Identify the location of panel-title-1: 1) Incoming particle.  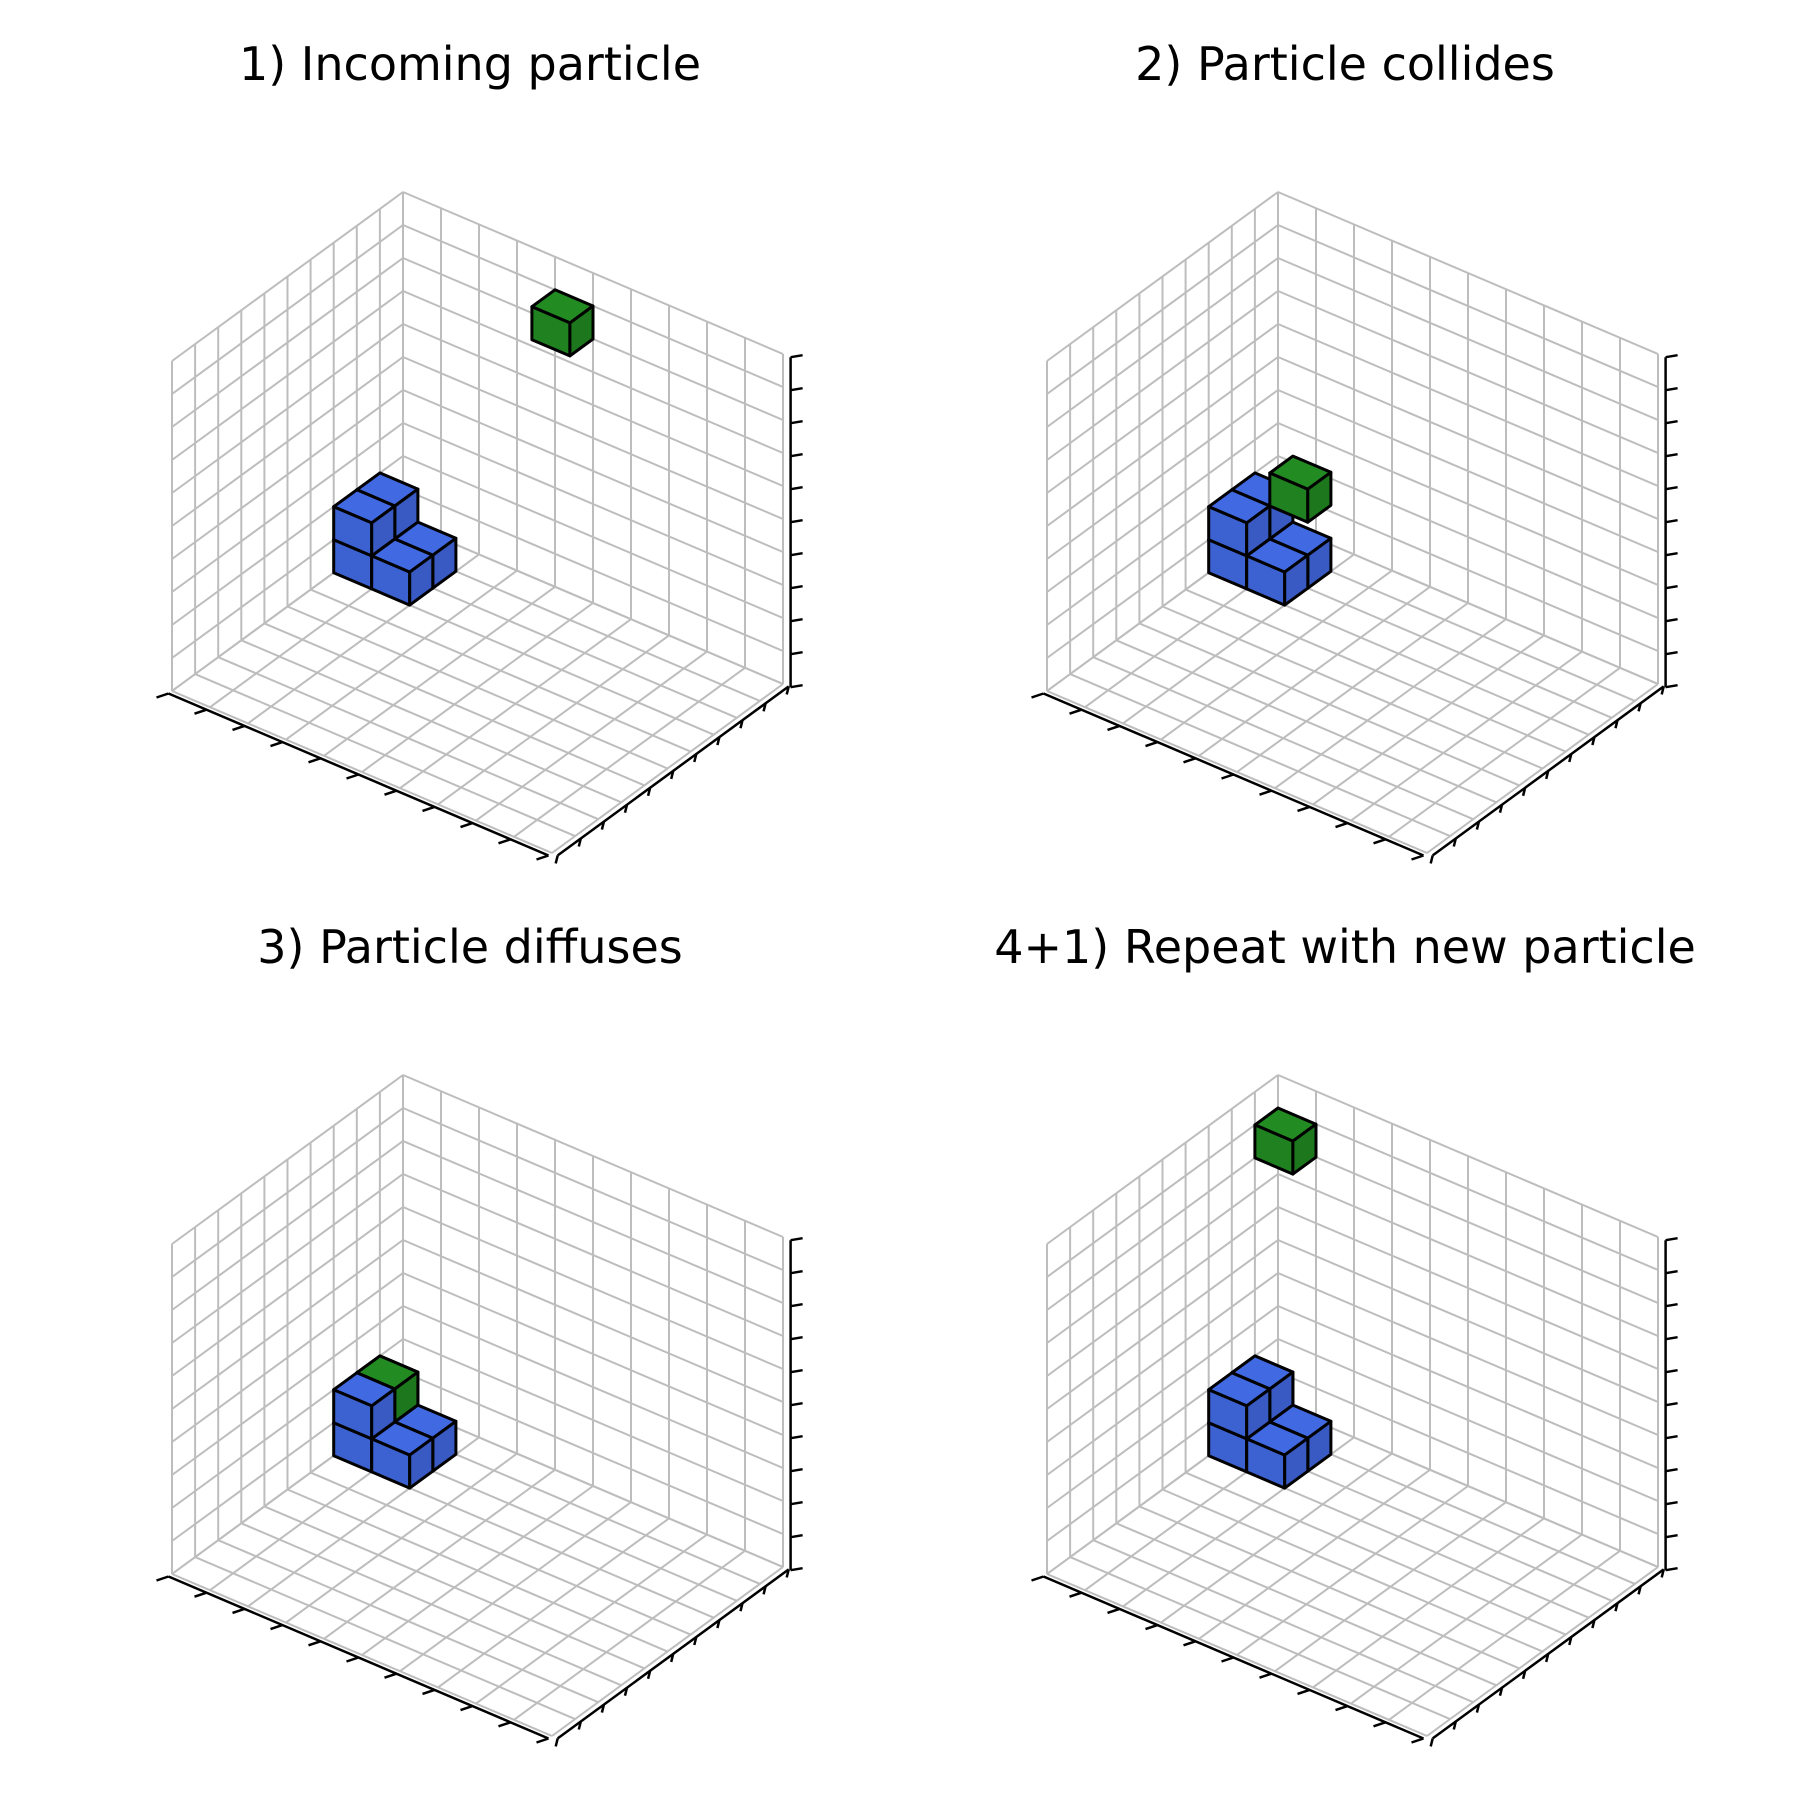
(470, 64).